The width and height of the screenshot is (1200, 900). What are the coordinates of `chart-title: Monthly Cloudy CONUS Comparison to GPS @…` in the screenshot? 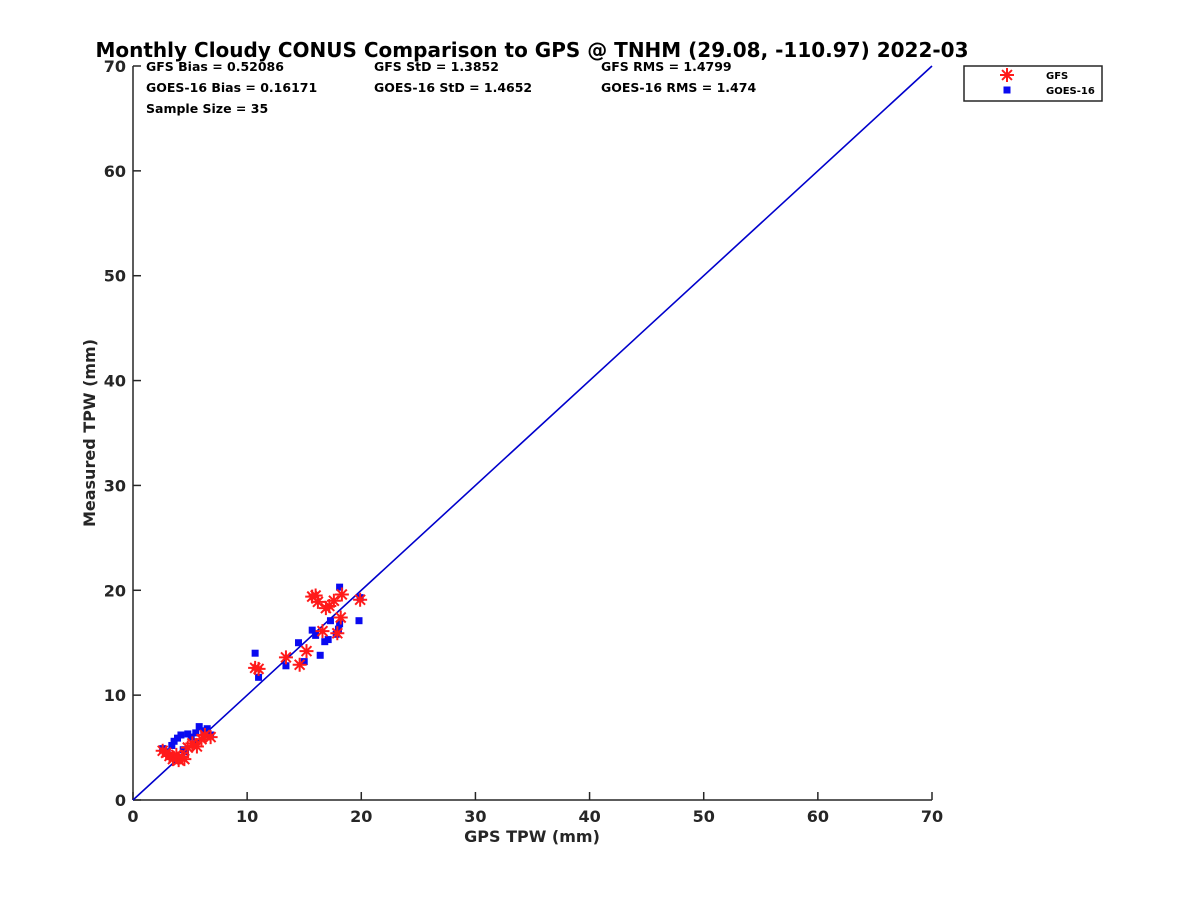 It's located at (531, 50).